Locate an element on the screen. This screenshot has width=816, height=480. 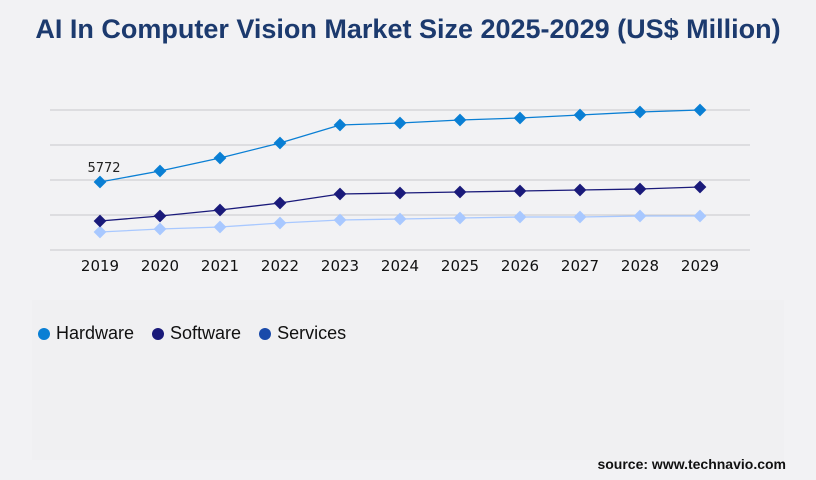
legend-item-hardware: Hardware is located at coordinates (86, 333).